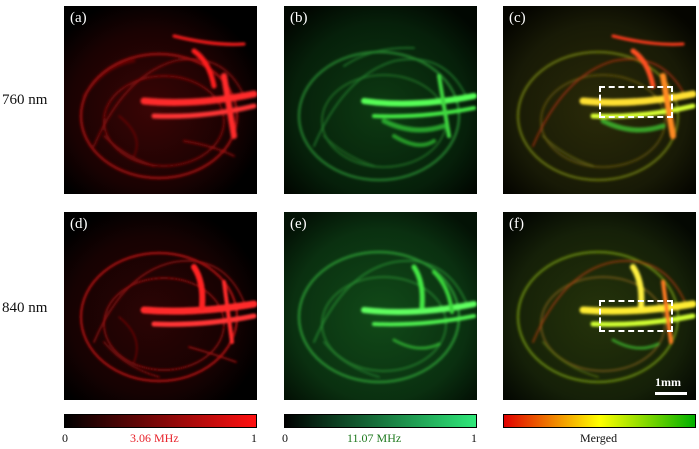  What do you see at coordinates (285, 438) in the screenshot?
I see `colorbar-green-min-label: 0` at bounding box center [285, 438].